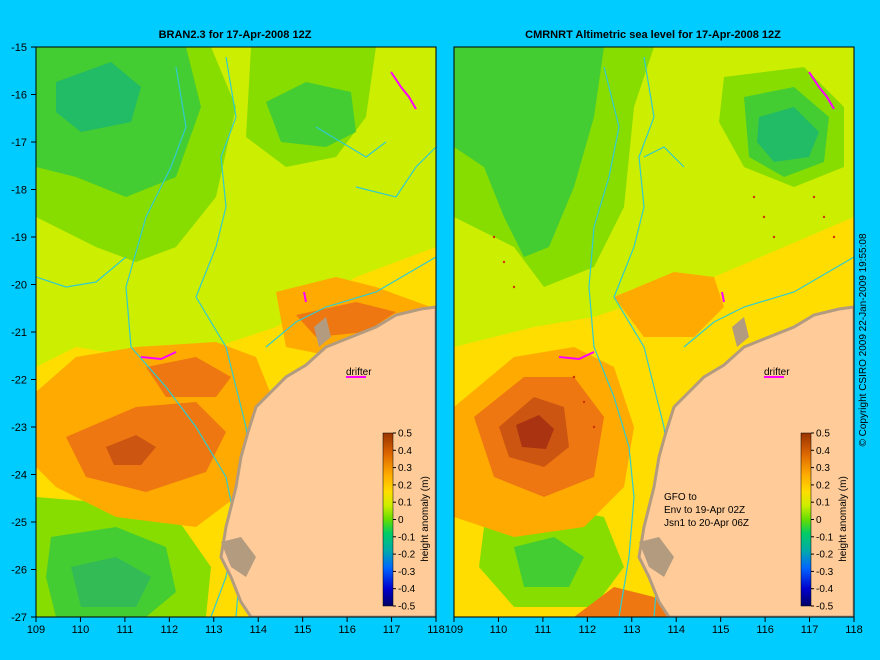  I want to click on altimeter-tracks, so click(664, 312).